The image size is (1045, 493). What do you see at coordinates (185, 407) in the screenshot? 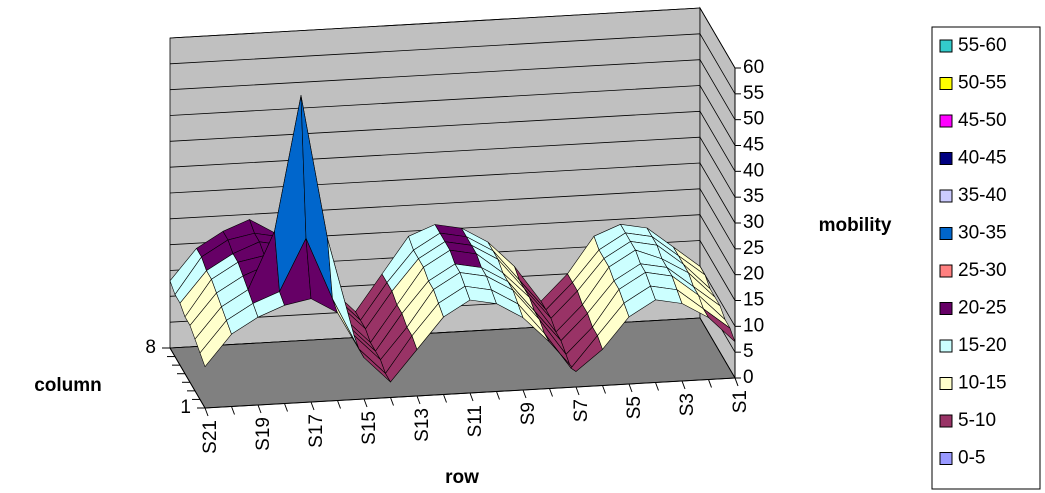
I see `y-tick-label: 1` at bounding box center [185, 407].